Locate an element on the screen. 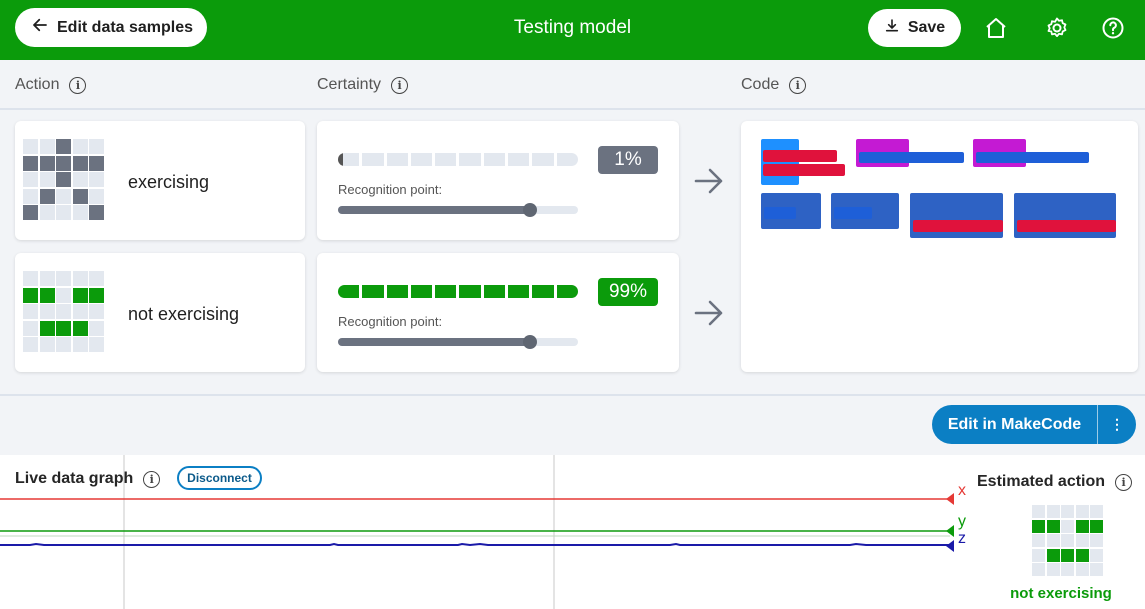 This screenshot has height=609, width=1145. action-name: not exercising is located at coordinates (184, 314).